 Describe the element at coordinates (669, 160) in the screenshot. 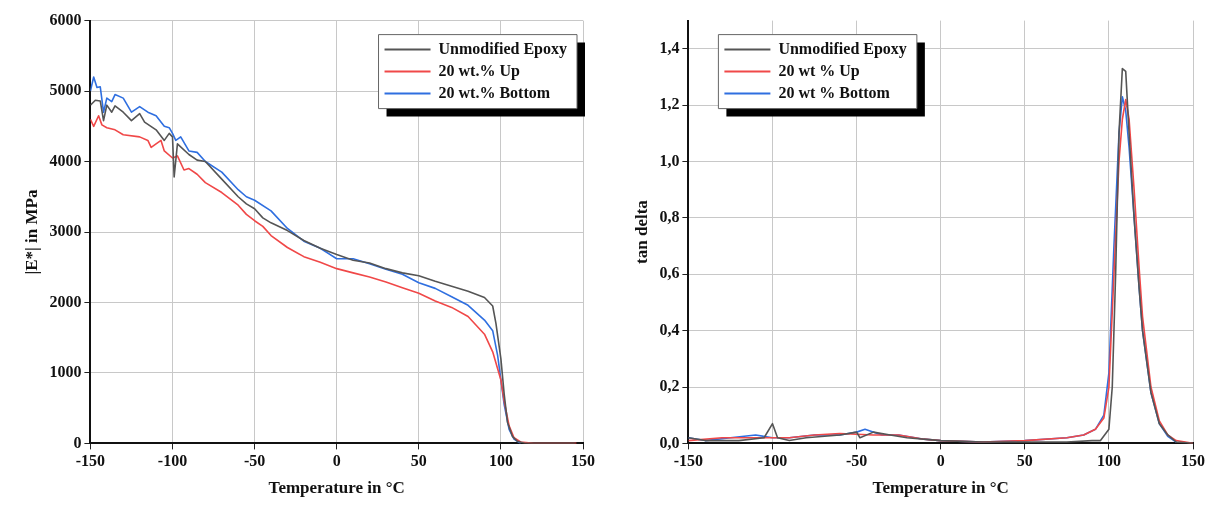

I see `y-tick-label: 1,0` at that location.